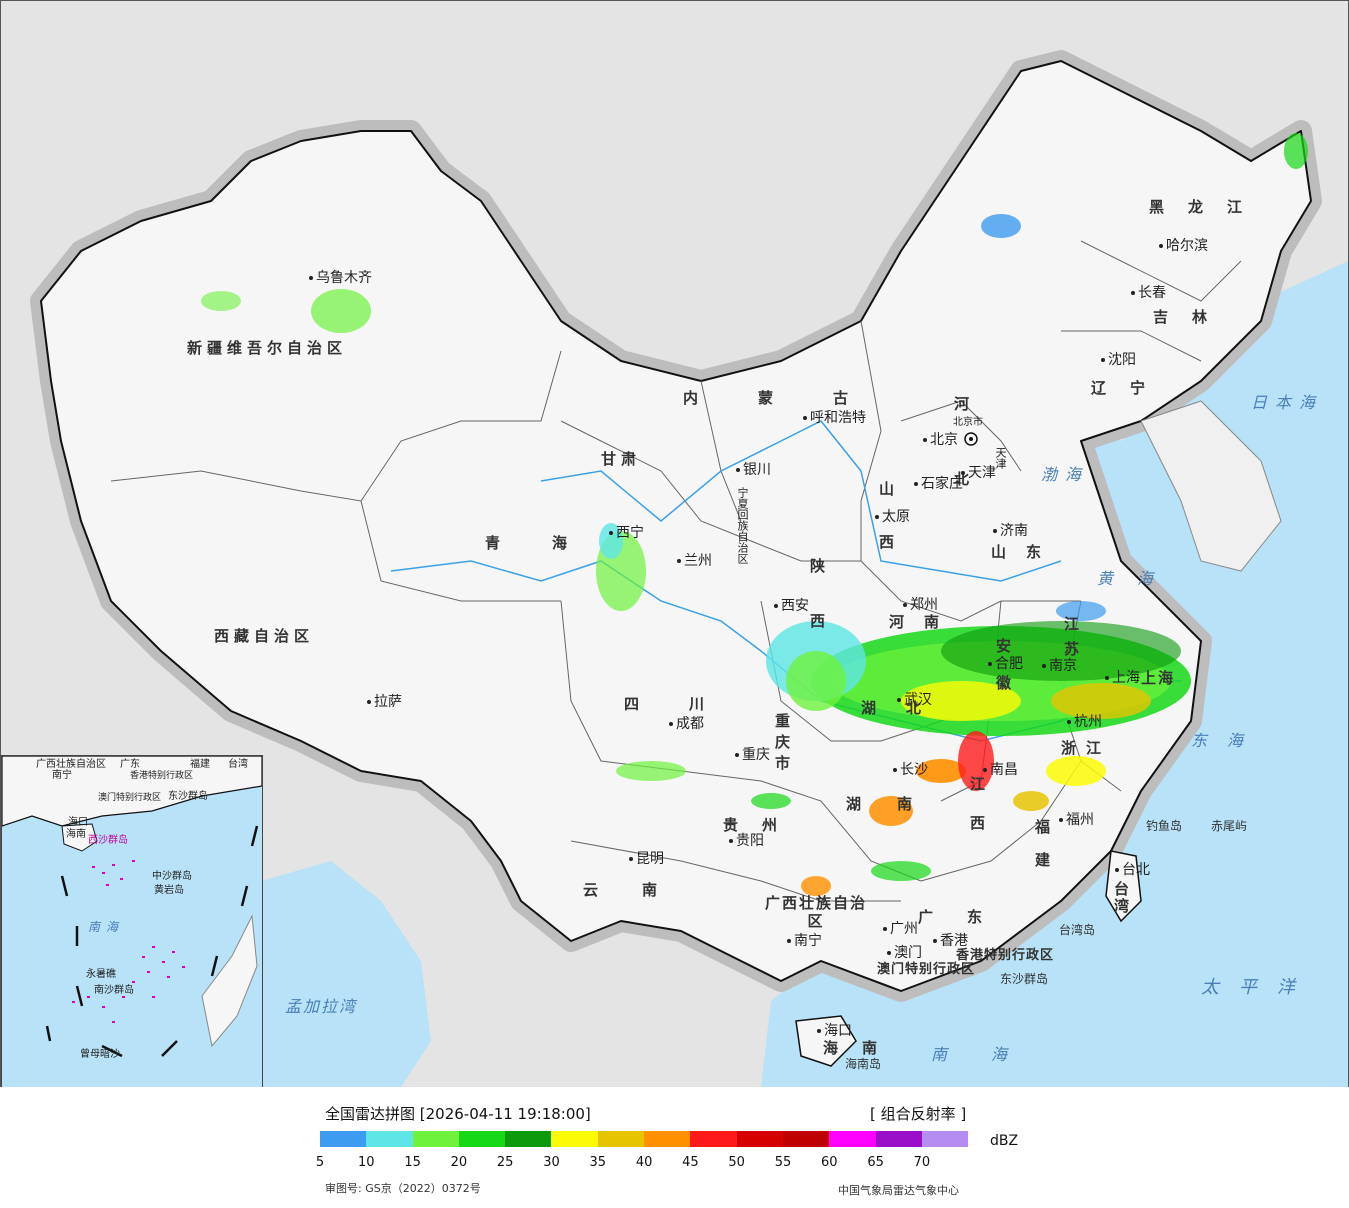 Image resolution: width=1349 pixels, height=1208 pixels. I want to click on inset-label: 东沙群岛, so click(188, 796).